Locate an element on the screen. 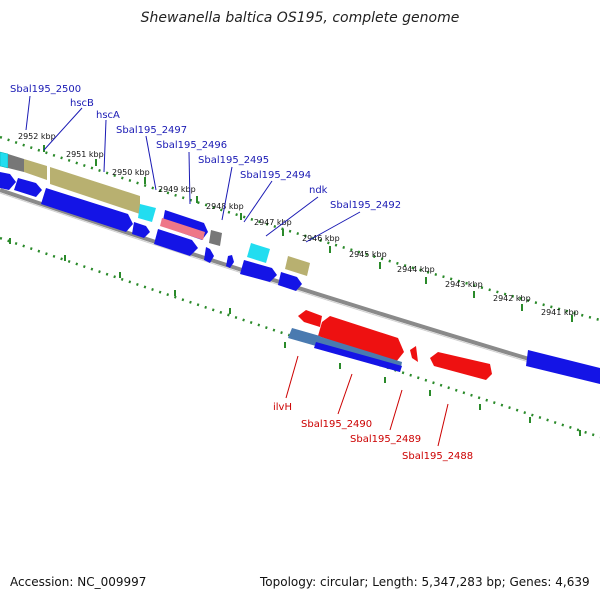  scale-label: 2951 kbp is located at coordinates (85, 154).